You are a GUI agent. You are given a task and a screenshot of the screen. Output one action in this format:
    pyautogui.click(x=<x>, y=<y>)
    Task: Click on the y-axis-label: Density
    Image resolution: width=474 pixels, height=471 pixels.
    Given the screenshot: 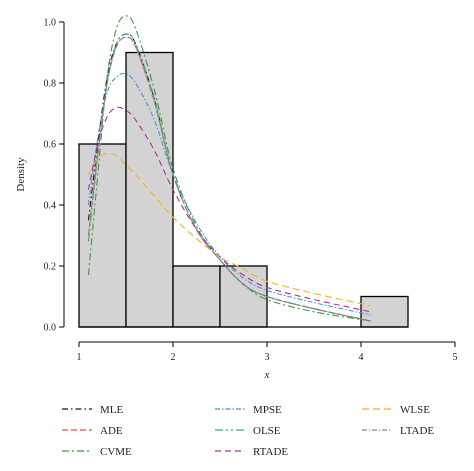 What is the action you would take?
    pyautogui.click(x=21, y=174)
    